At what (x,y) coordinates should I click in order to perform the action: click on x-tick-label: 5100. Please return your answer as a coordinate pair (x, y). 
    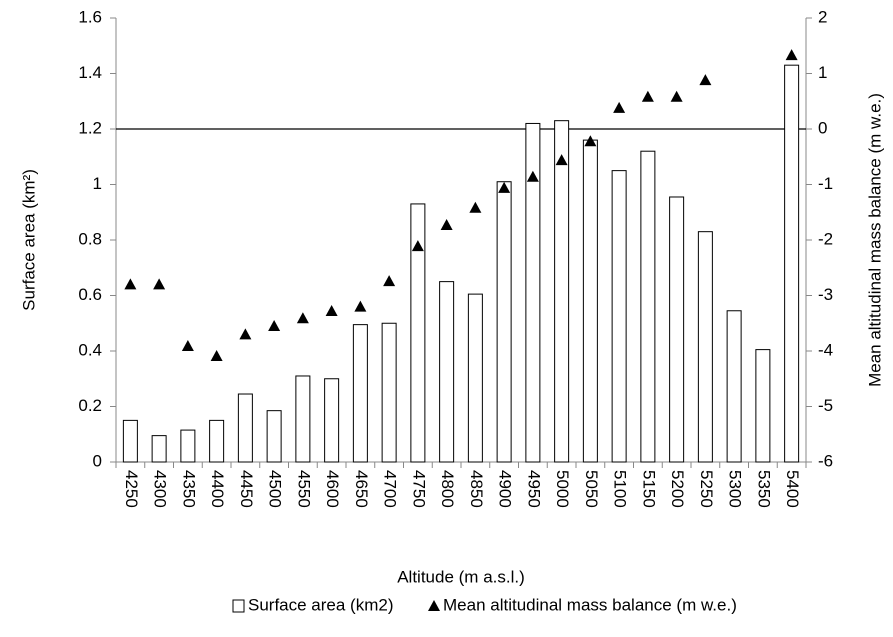
    Looking at the image, I should click on (620, 489).